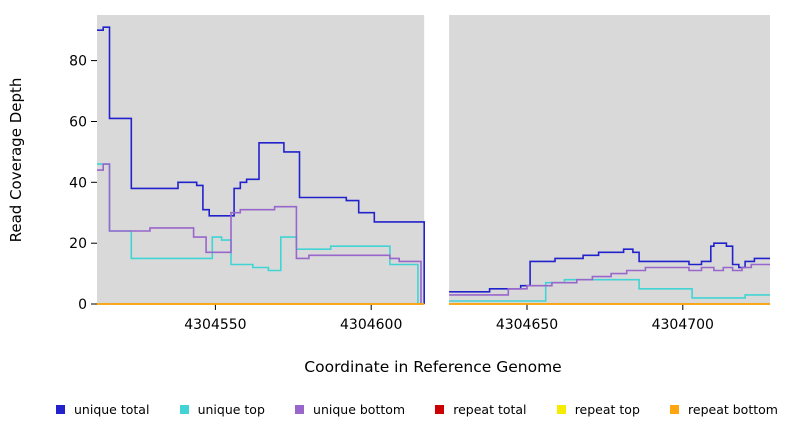 This screenshot has width=792, height=432. Describe the element at coordinates (82, 305) in the screenshot. I see `y-tick-label: 0` at that location.